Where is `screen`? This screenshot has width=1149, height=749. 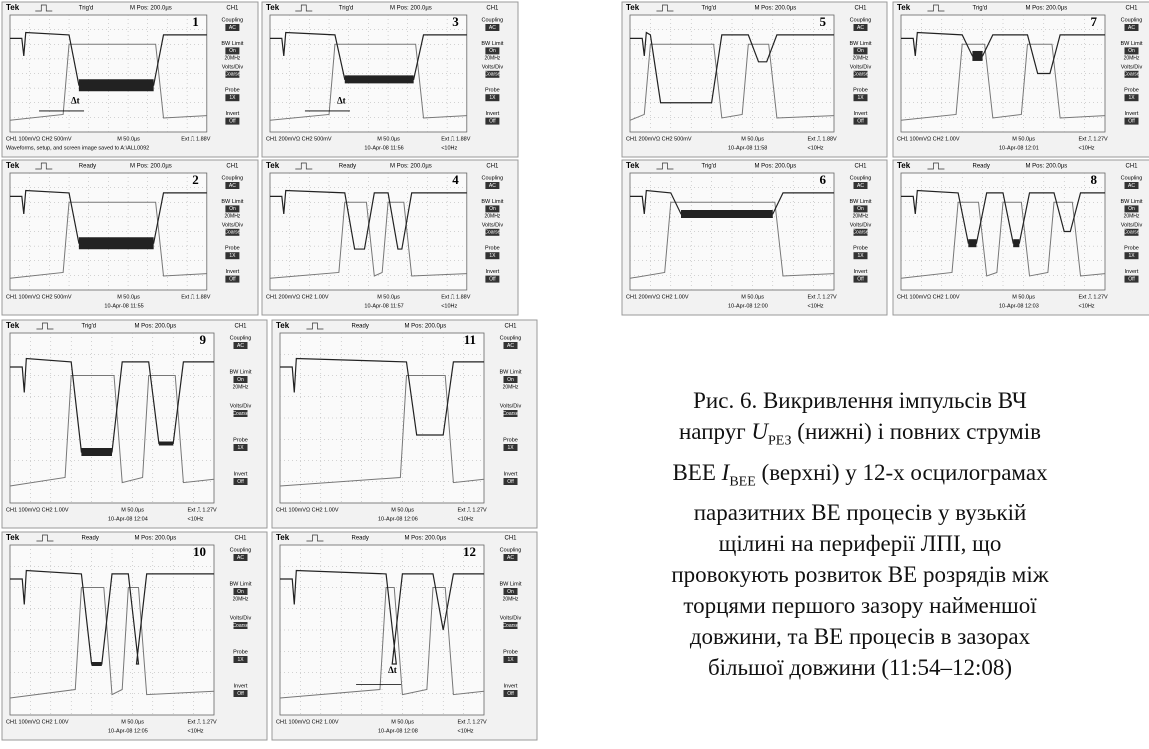 screen is located at coordinates (108, 231).